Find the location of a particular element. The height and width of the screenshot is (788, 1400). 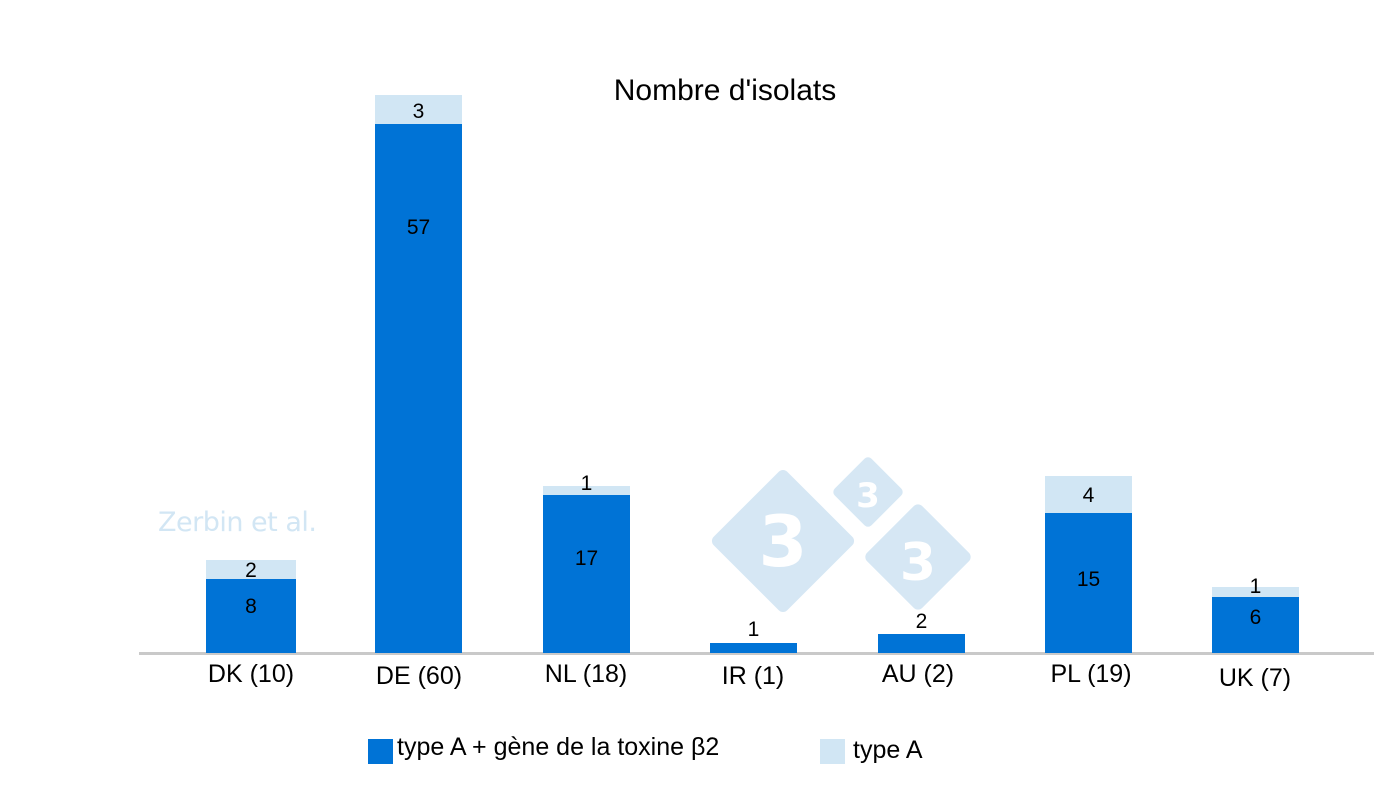

x-tick-label: PL (19) is located at coordinates (1091, 674).